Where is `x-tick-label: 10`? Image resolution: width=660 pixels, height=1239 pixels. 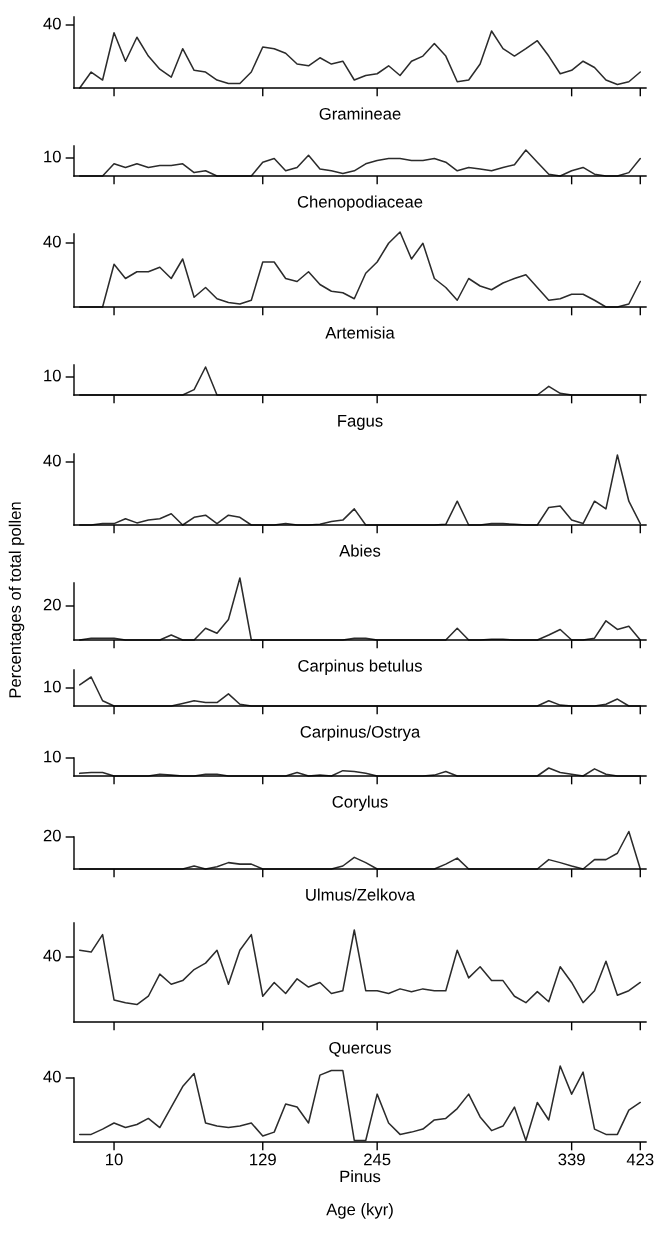
x-tick-label: 10 is located at coordinates (114, 1159).